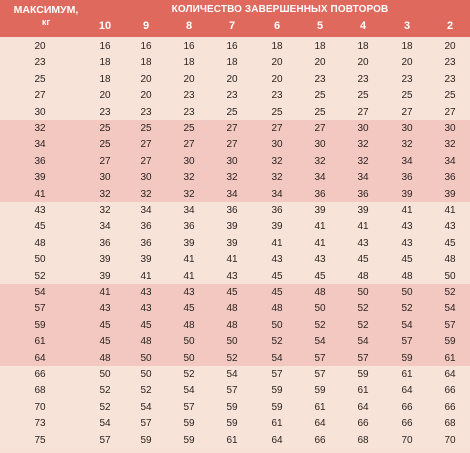 This screenshot has width=470, height=453. What do you see at coordinates (40, 243) in the screenshot?
I see `max-weight-cell: 48` at bounding box center [40, 243].